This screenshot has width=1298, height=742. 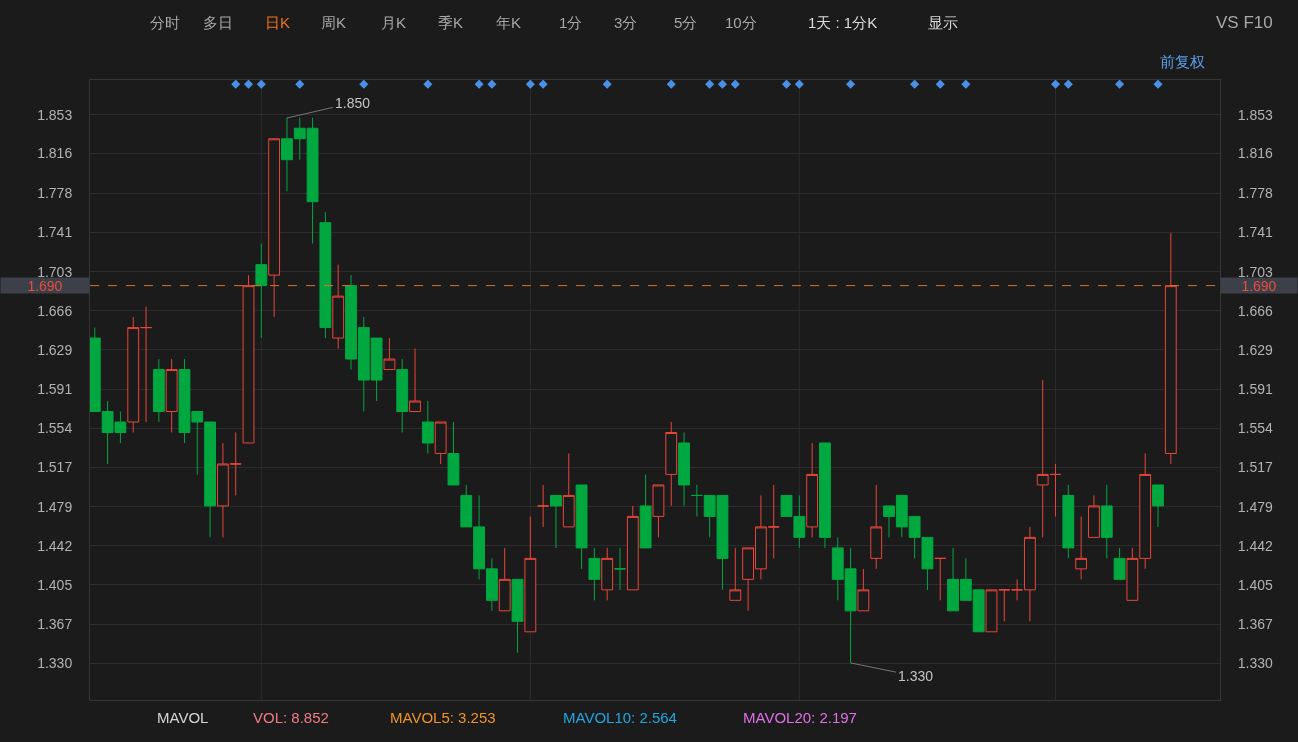 I want to click on y2-tick-label: 1.554, so click(x=1255, y=428).